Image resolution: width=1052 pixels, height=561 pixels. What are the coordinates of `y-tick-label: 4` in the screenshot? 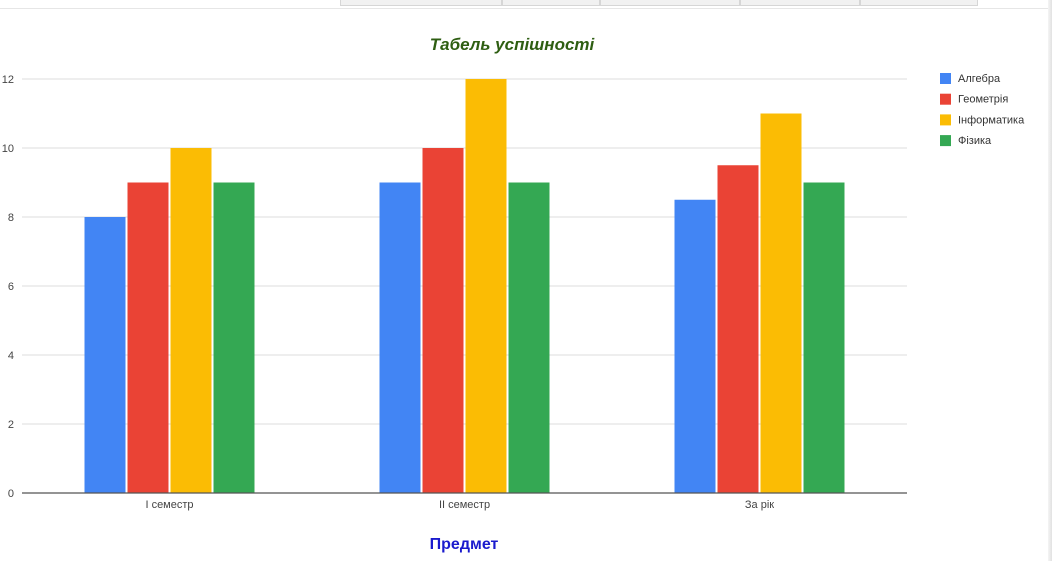 It's located at (11, 356).